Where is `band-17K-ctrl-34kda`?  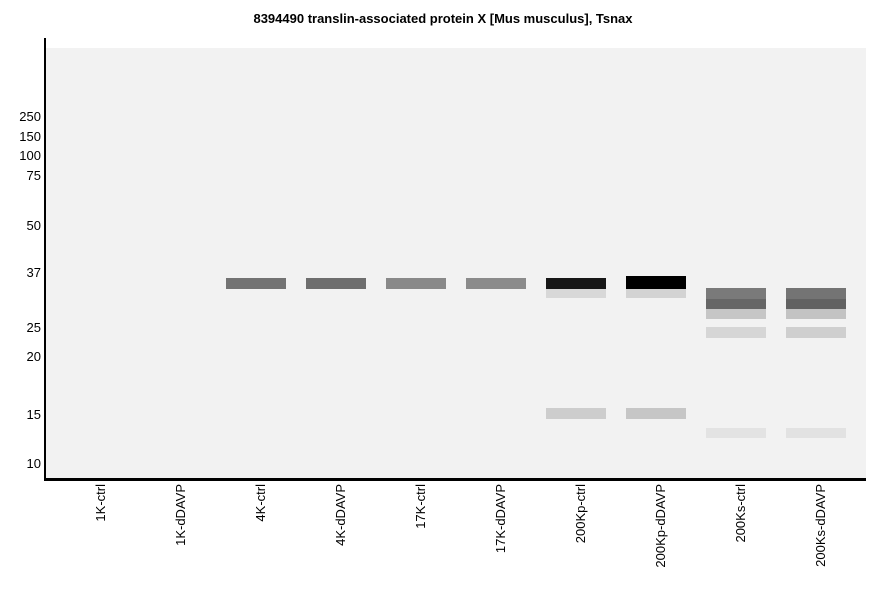 band-17K-ctrl-34kda is located at coordinates (416, 283).